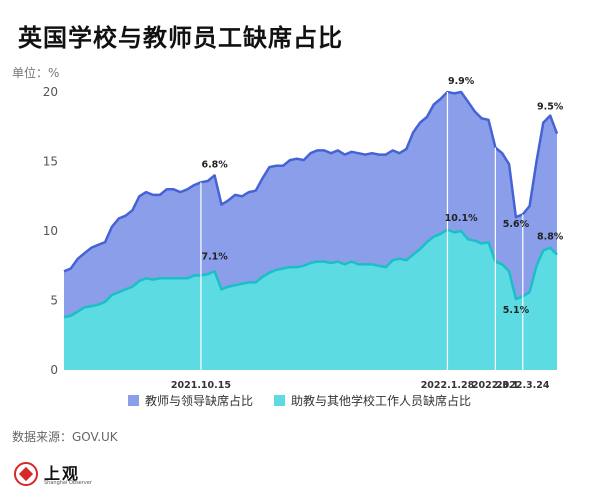 Image resolution: width=600 pixels, height=499 pixels. Describe the element at coordinates (461, 81) in the screenshot. I see `data-label: 9.9%` at that location.